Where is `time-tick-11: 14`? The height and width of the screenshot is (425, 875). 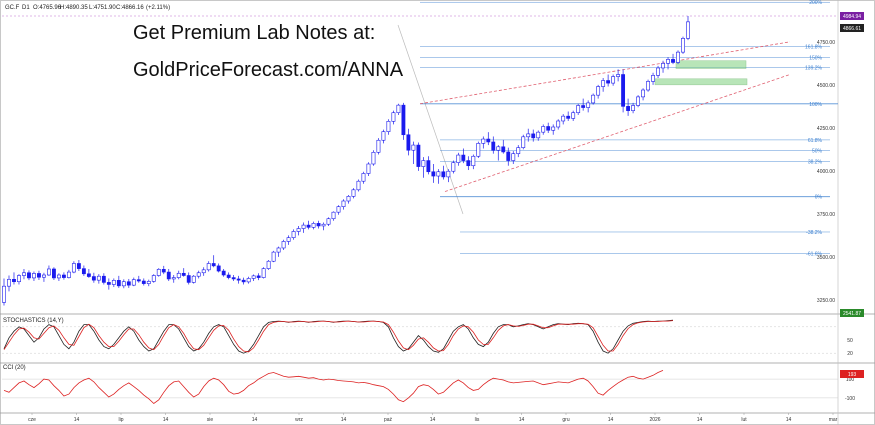
time-tick-11: 14 is located at coordinates (522, 420).